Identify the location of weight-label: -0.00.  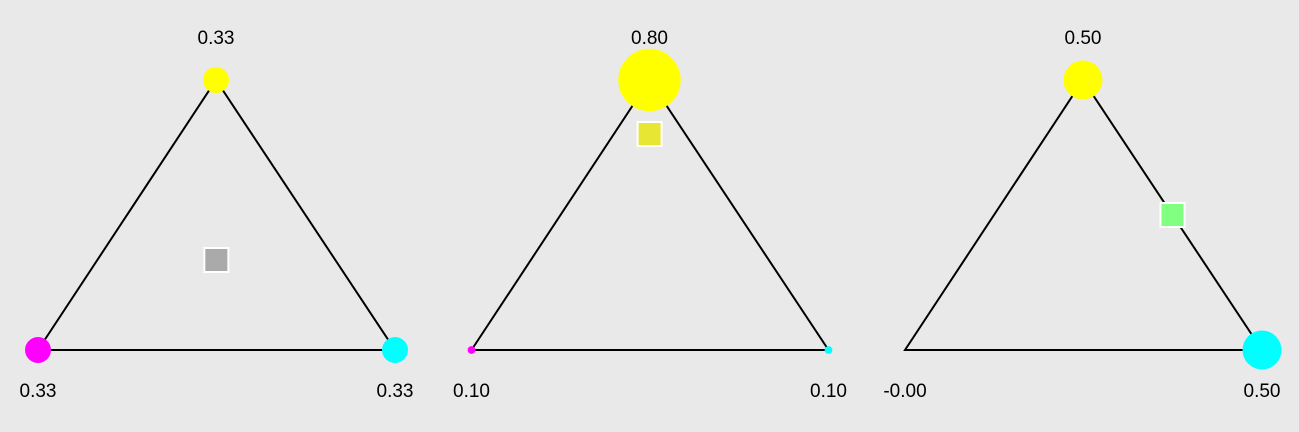
(904, 391).